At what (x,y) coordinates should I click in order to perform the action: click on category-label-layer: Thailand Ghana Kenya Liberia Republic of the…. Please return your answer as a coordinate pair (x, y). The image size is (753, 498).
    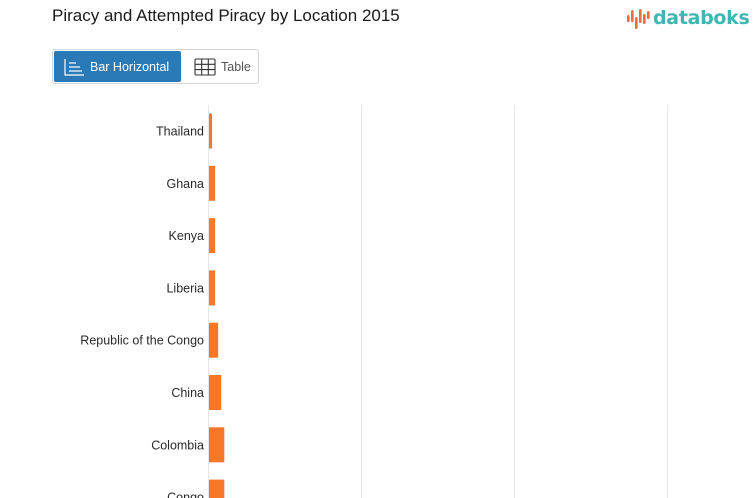
    Looking at the image, I should click on (142, 311).